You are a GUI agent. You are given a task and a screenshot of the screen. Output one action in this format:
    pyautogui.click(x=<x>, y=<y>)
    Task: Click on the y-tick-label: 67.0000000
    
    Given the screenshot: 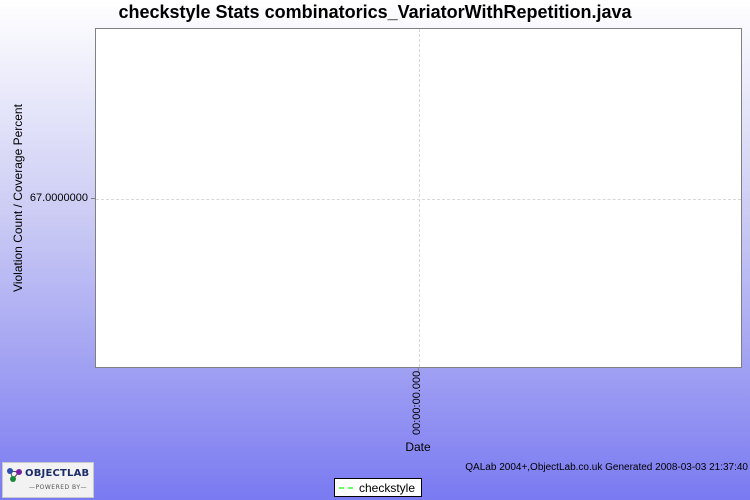 What is the action you would take?
    pyautogui.click(x=58, y=198)
    